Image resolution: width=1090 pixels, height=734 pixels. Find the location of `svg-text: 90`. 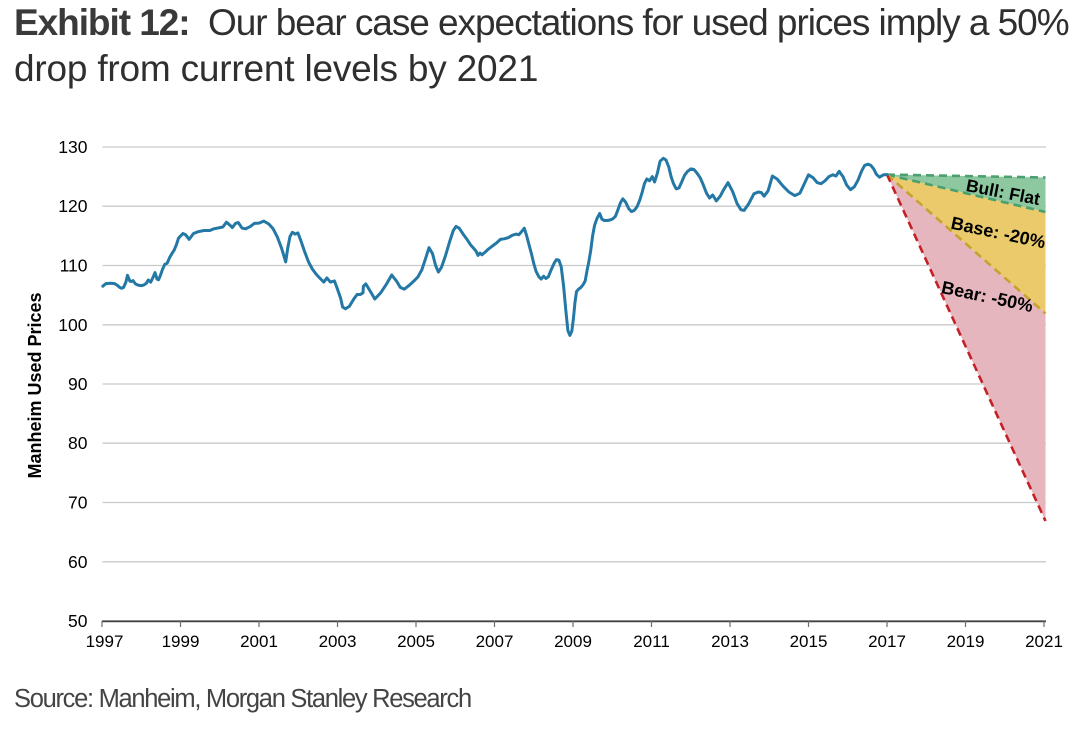

svg-text: 90 is located at coordinates (78, 384).